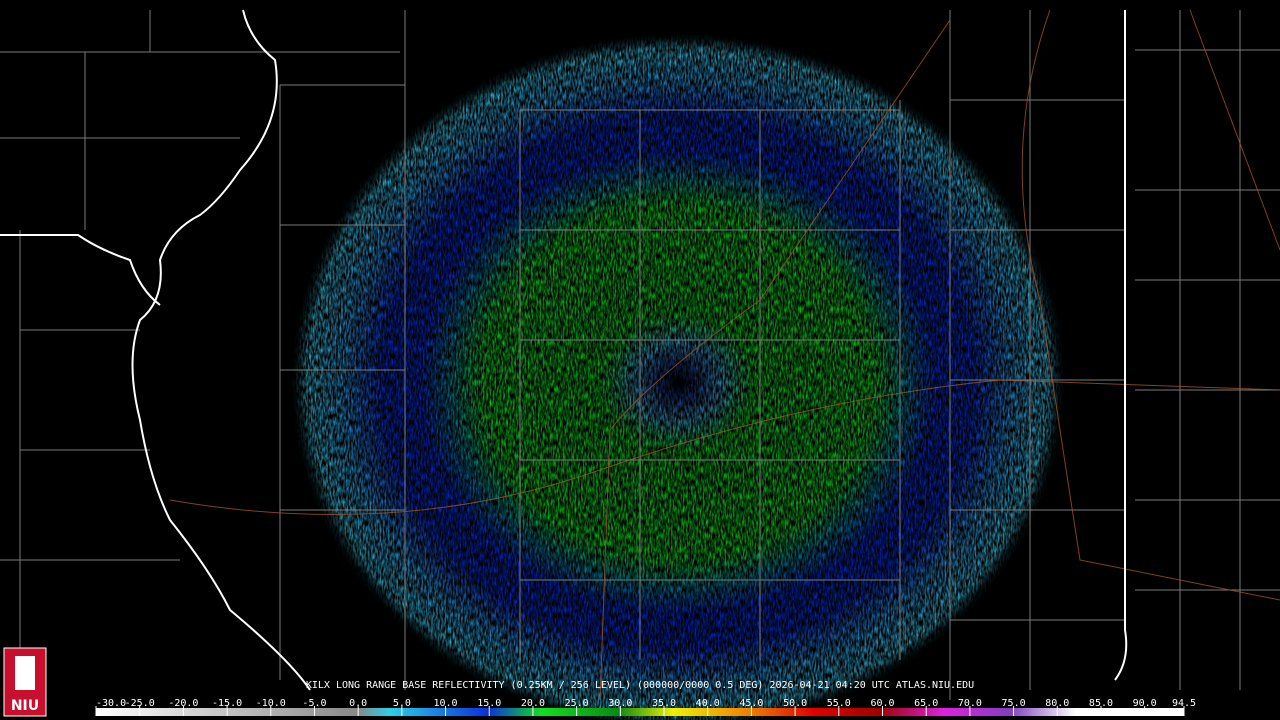 Image resolution: width=1280 pixels, height=720 pixels. I want to click on colorbar-tick-label: -30.0, so click(111, 703).